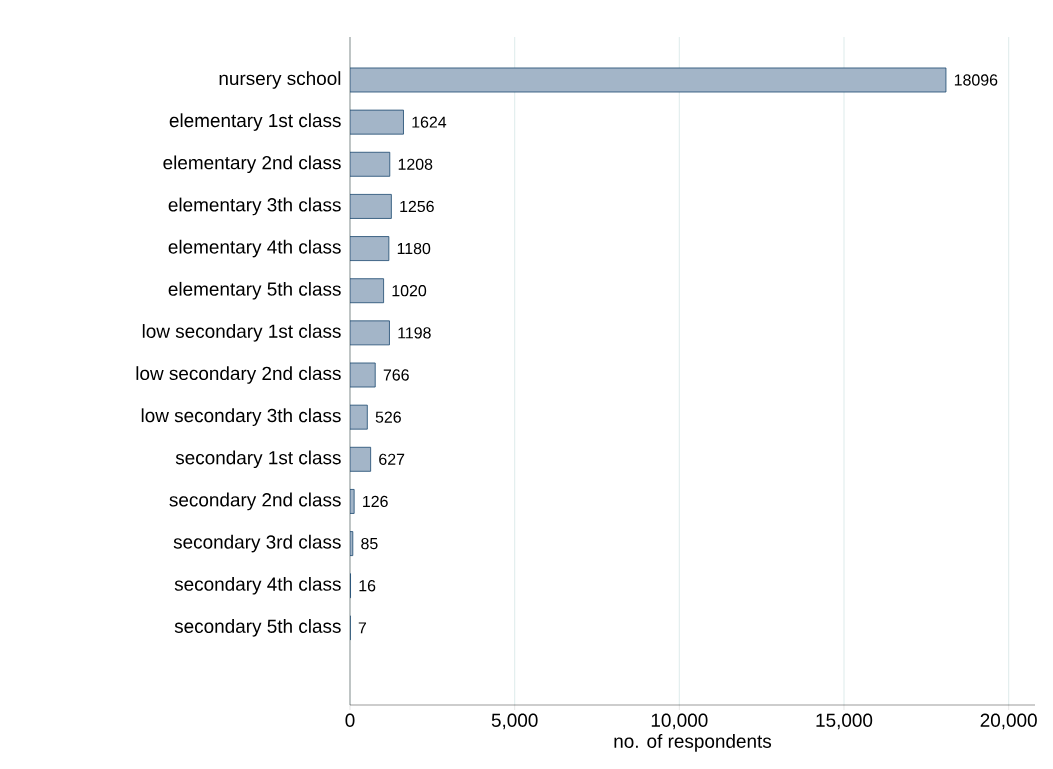 Image resolution: width=1053 pixels, height=769 pixels. I want to click on y-tick-label: elementary 2nd class, so click(252, 164).